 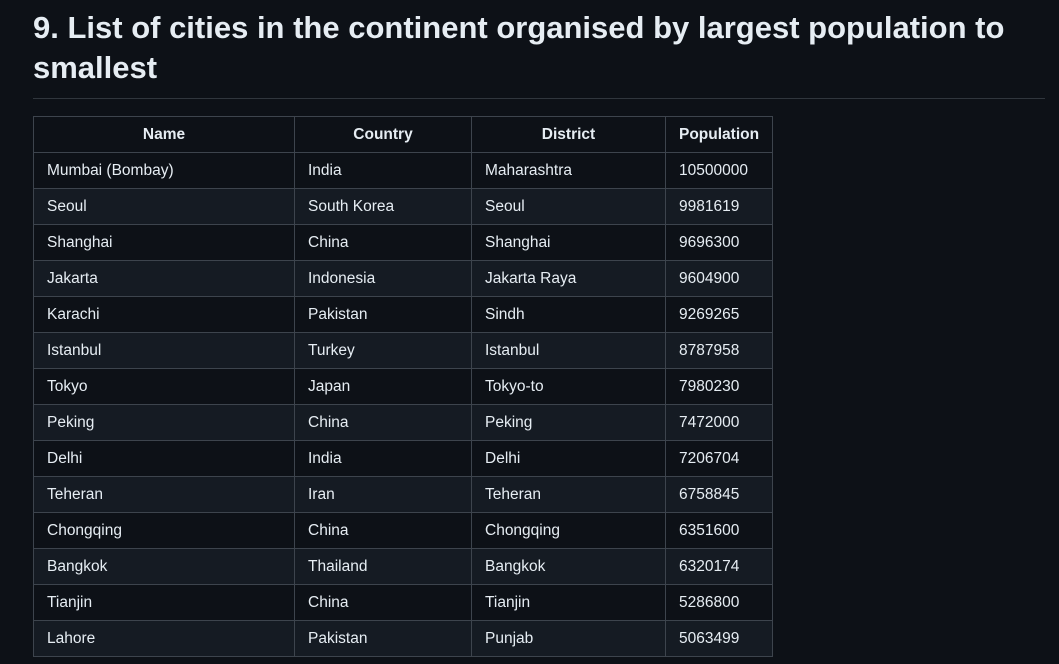 I want to click on table-row: Shanghai China Shanghai 9696300, so click(x=403, y=242).